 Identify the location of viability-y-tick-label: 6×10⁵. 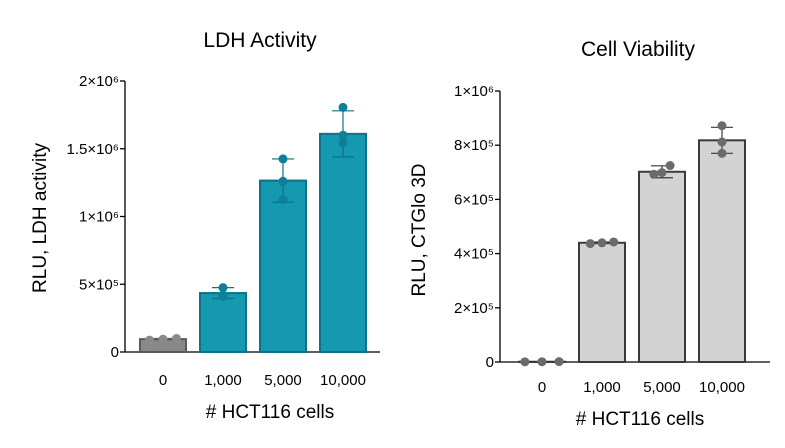
(474, 199).